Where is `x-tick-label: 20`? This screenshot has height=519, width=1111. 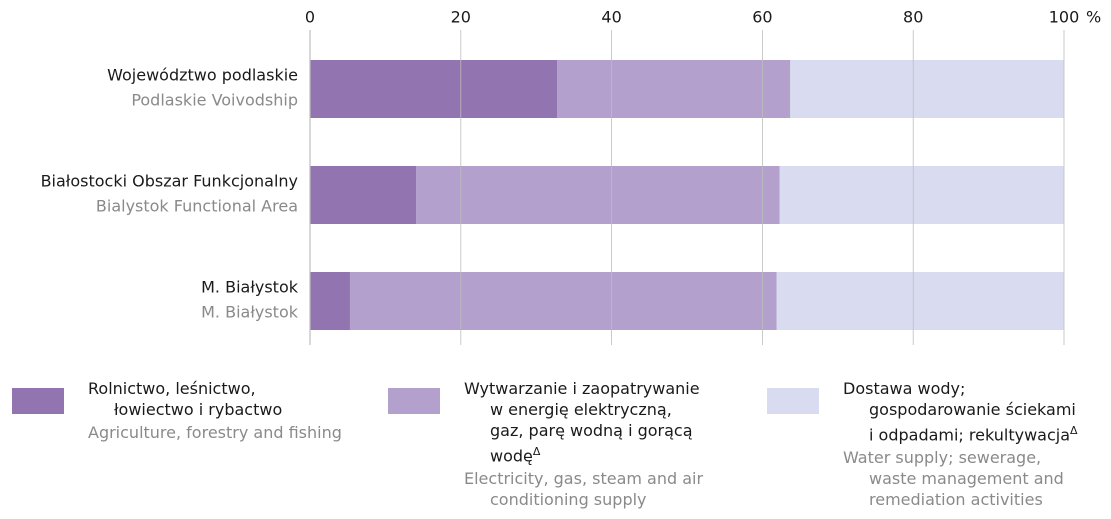 x-tick-label: 20 is located at coordinates (461, 17).